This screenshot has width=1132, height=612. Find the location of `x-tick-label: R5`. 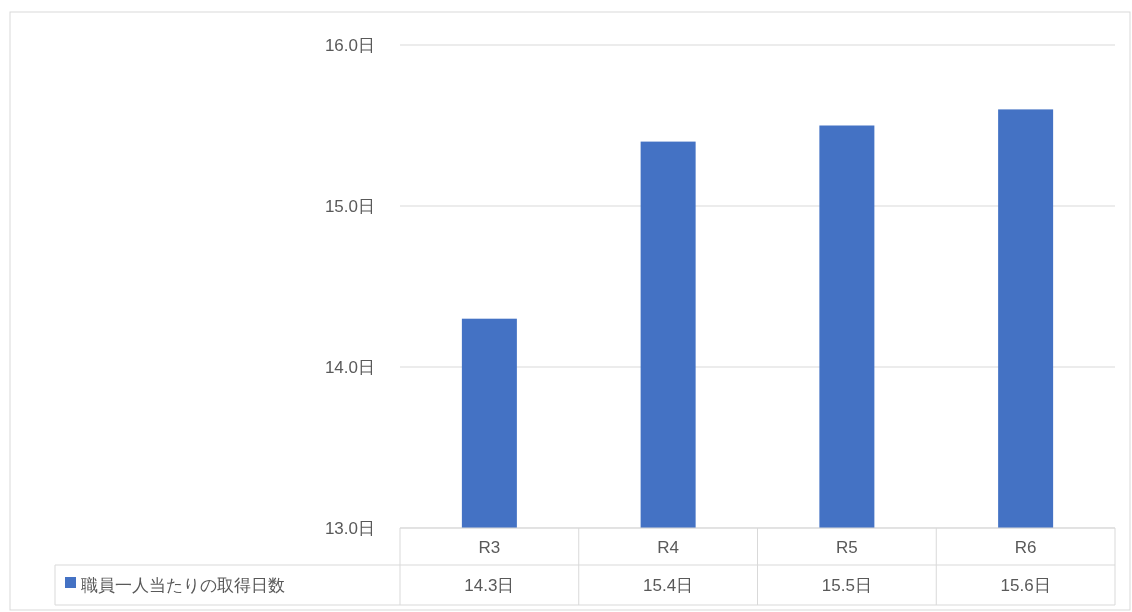

x-tick-label: R5 is located at coordinates (847, 547).